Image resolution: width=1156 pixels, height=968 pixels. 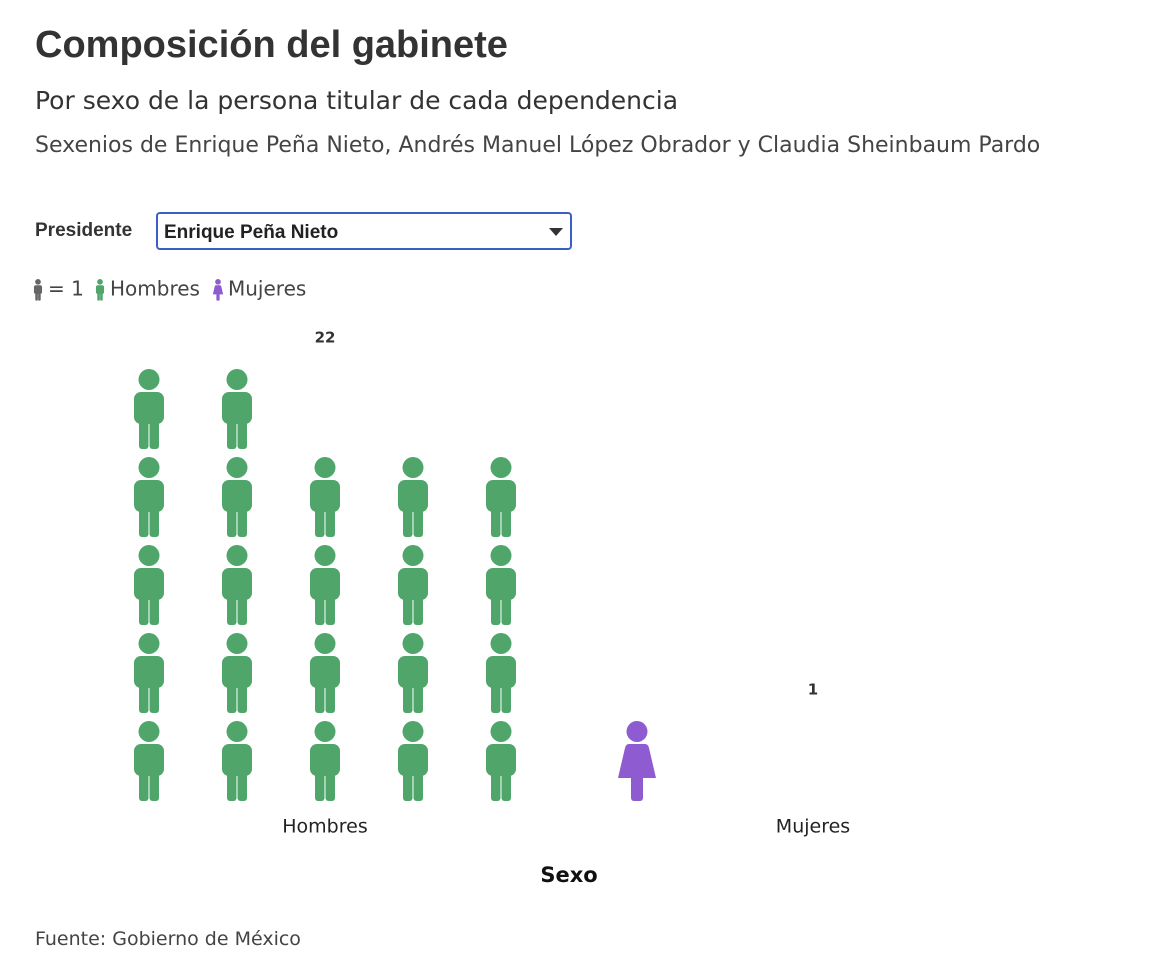 I want to click on filter-dropdown: Enrique Peña Nieto, so click(x=364, y=231).